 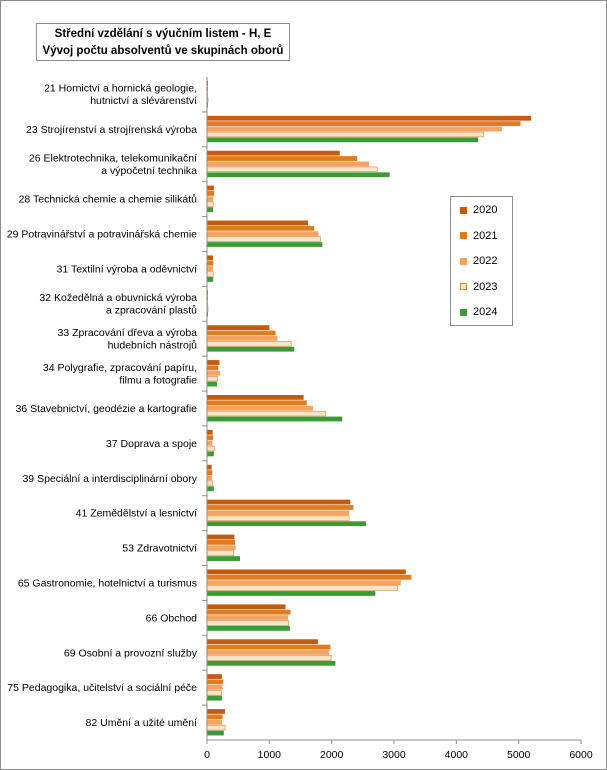 I want to click on legend: 2020 2021 2022 2023 2024, so click(x=481, y=261).